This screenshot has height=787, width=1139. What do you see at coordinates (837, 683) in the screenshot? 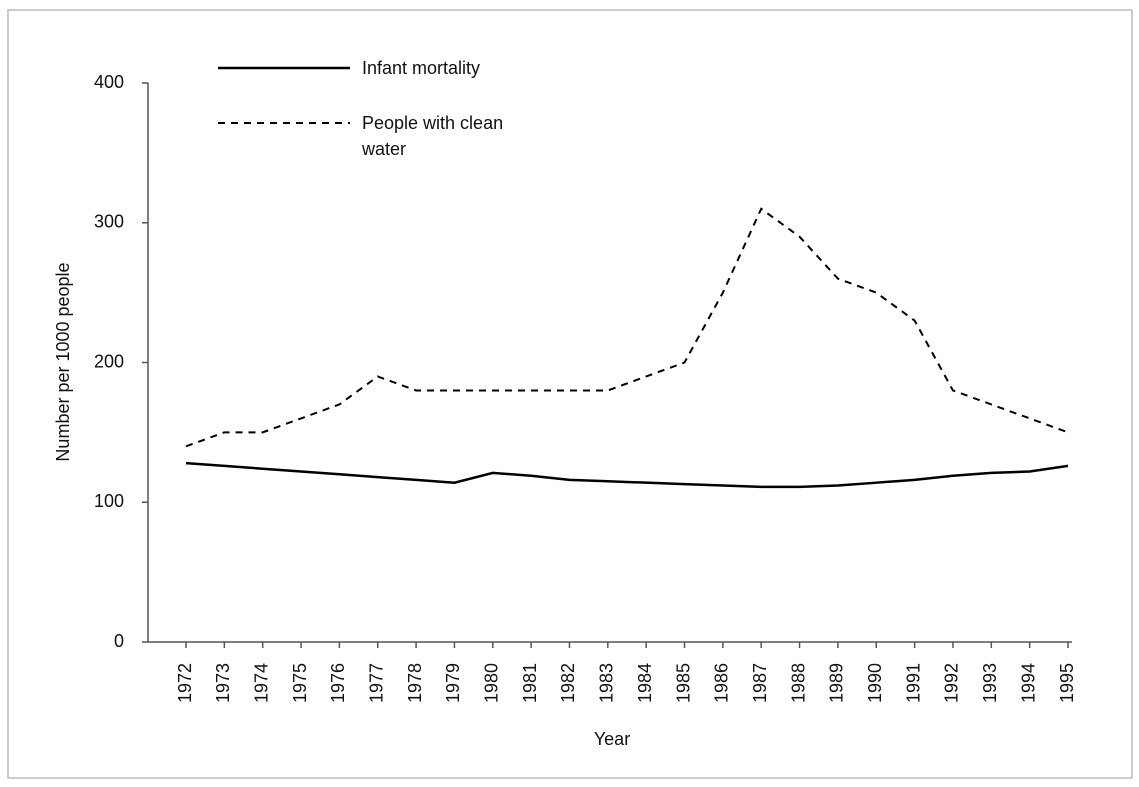
I see `x-tick-label: 1989` at bounding box center [837, 683].